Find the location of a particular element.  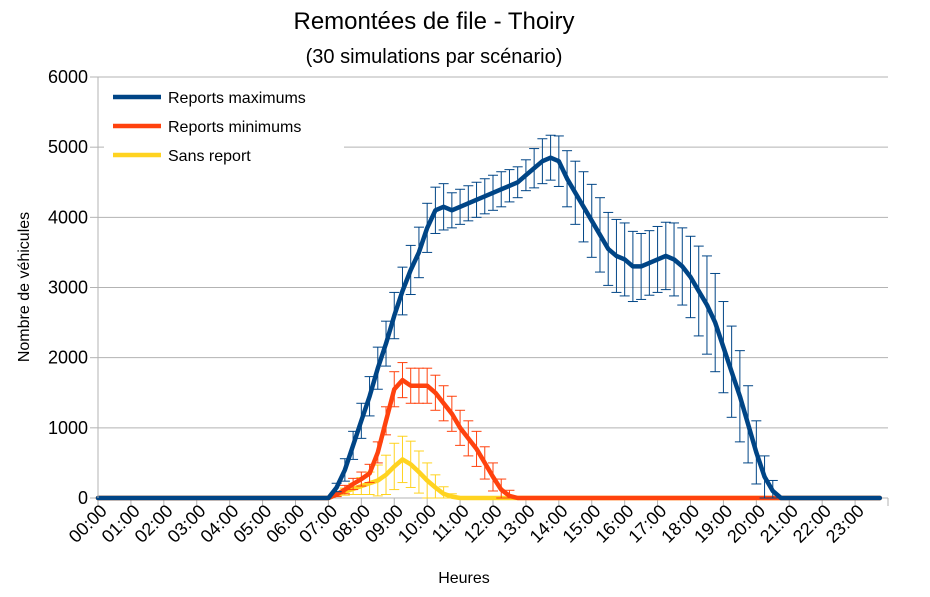

y-axis-ticks: 0 1000 2000 3000 4000 5000 6000 is located at coordinates (73, 287).